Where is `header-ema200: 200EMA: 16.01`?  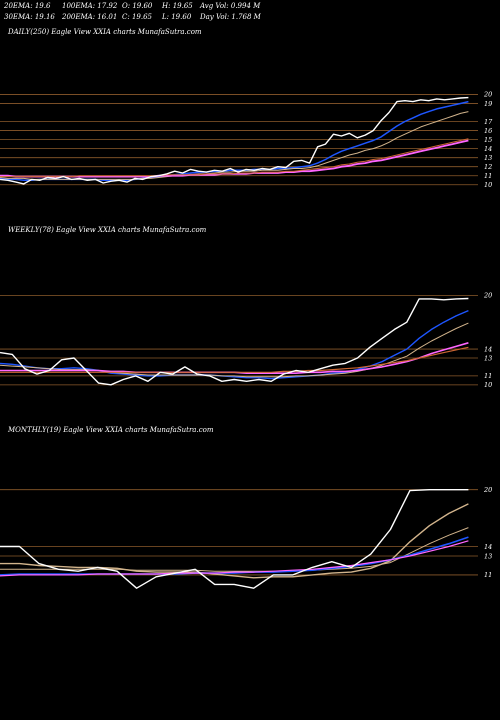
header-ema200: 200EMA: 16.01 is located at coordinates (90, 17).